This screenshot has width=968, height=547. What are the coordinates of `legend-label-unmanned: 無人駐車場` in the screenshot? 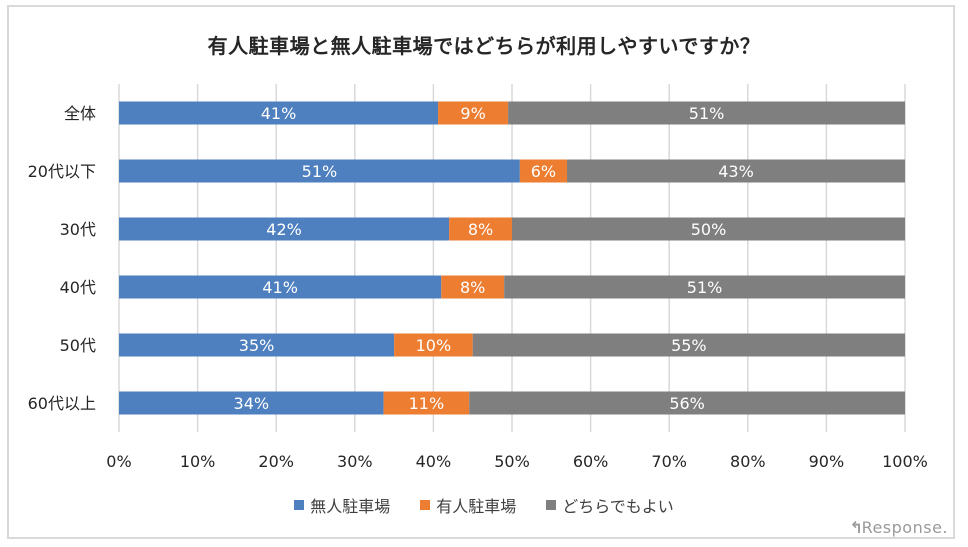 It's located at (350, 506).